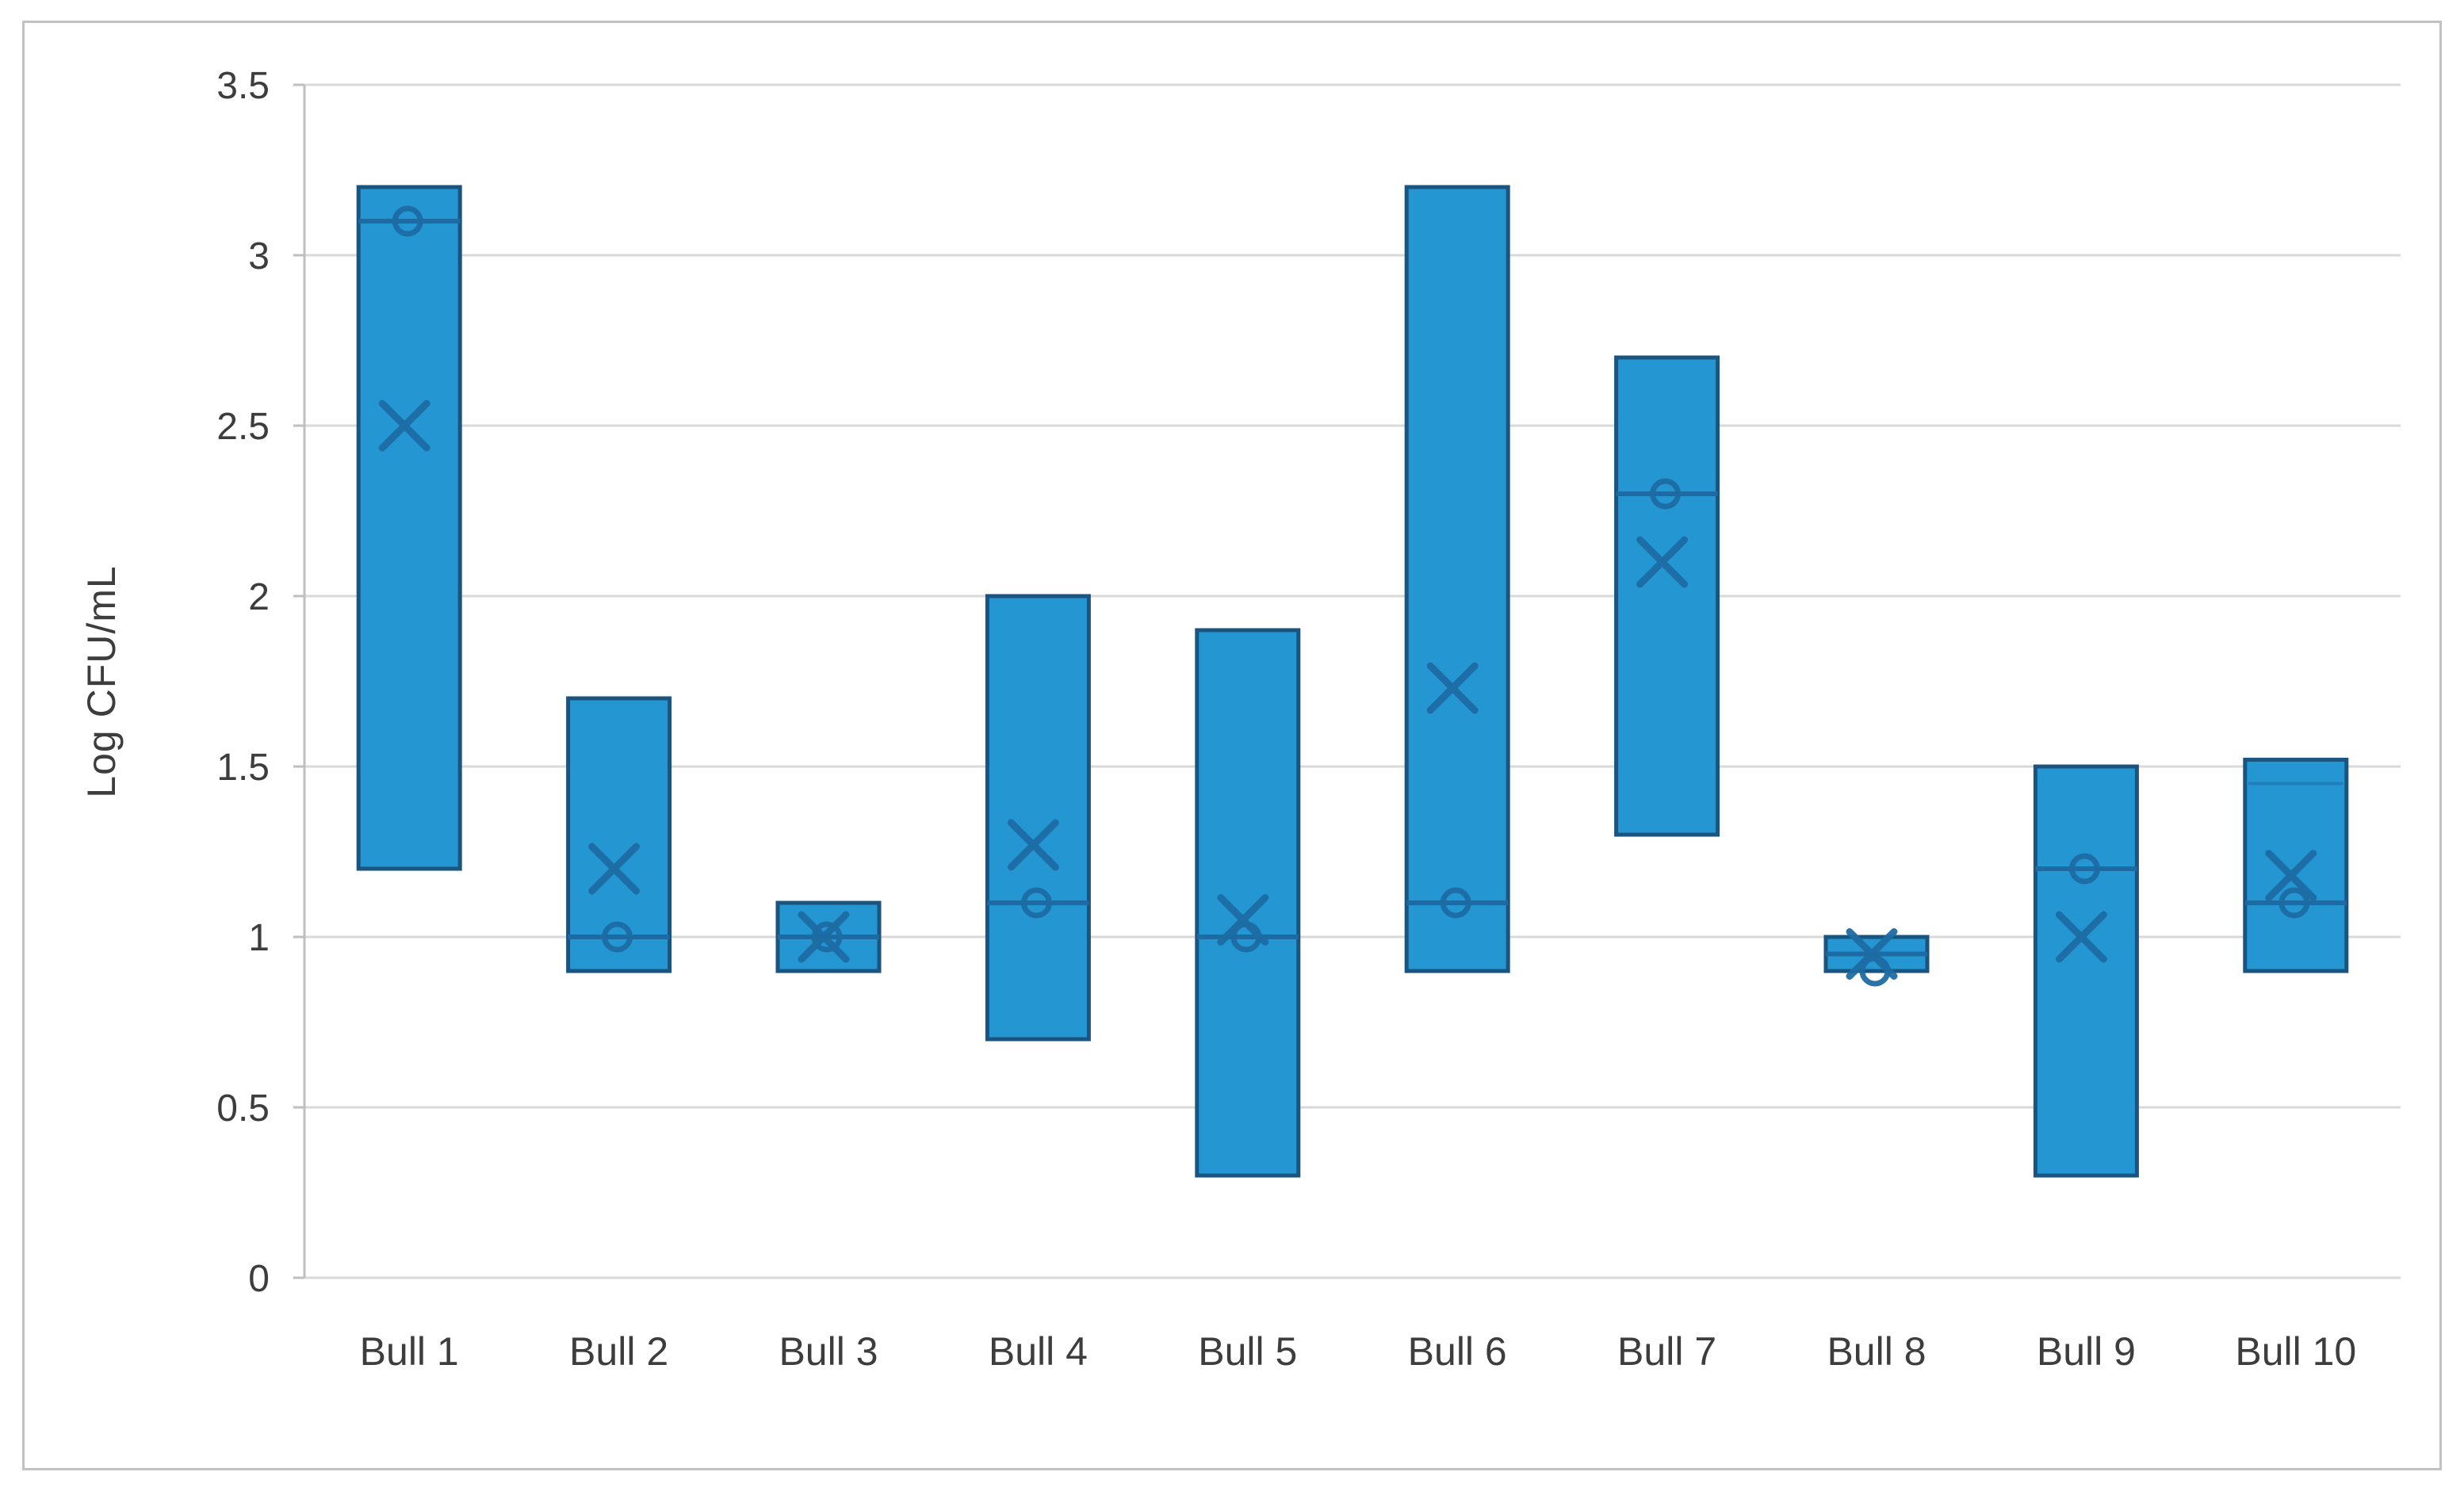  Describe the element at coordinates (1877, 1351) in the screenshot. I see `x-tick-label: Bull 8` at that location.